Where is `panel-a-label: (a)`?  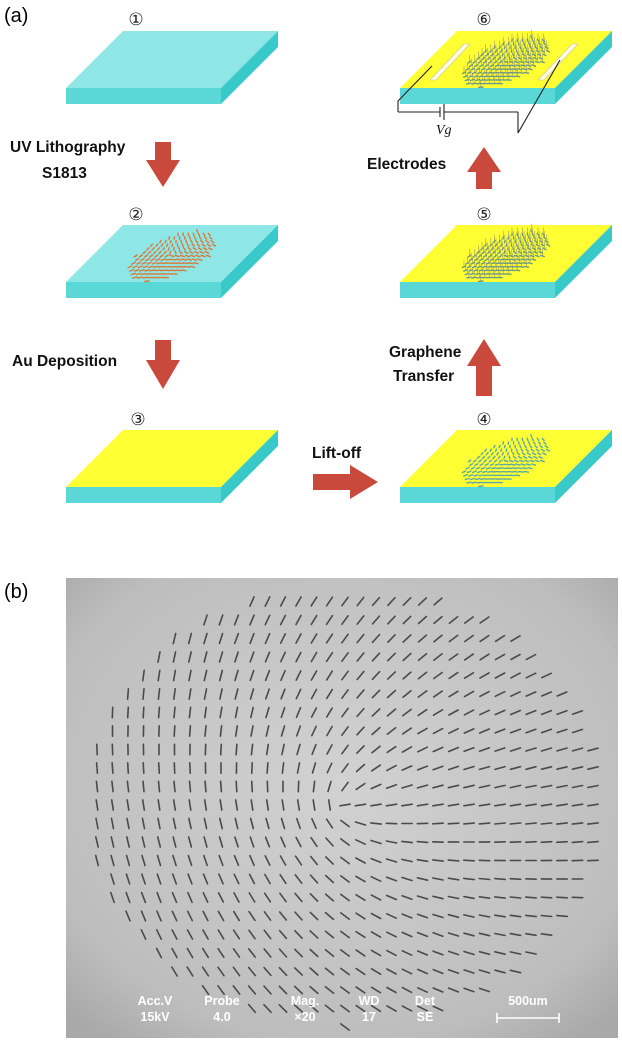 panel-a-label: (a) is located at coordinates (16, 16).